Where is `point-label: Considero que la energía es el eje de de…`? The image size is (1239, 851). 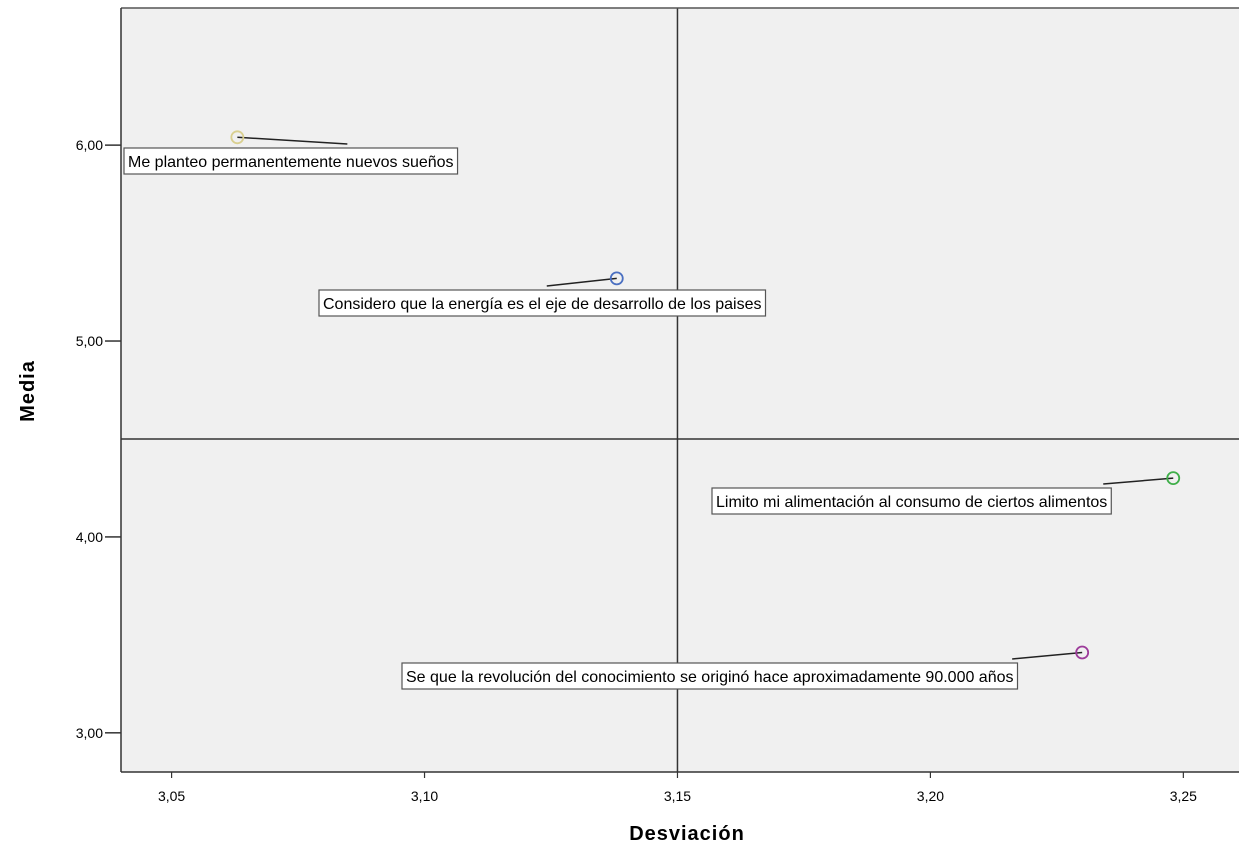
point-label: Considero que la energía es el eje de de… is located at coordinates (542, 304).